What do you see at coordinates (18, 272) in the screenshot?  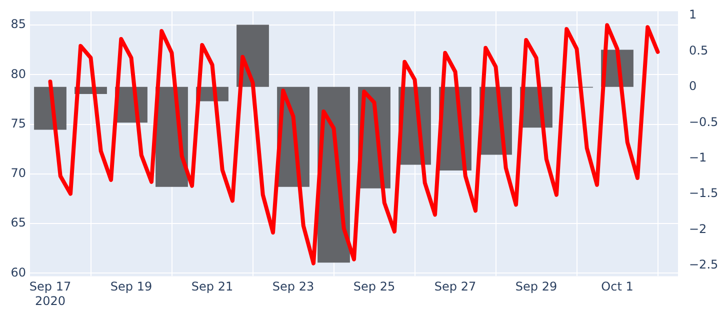 I see `y-tick-label: 60` at bounding box center [18, 272].